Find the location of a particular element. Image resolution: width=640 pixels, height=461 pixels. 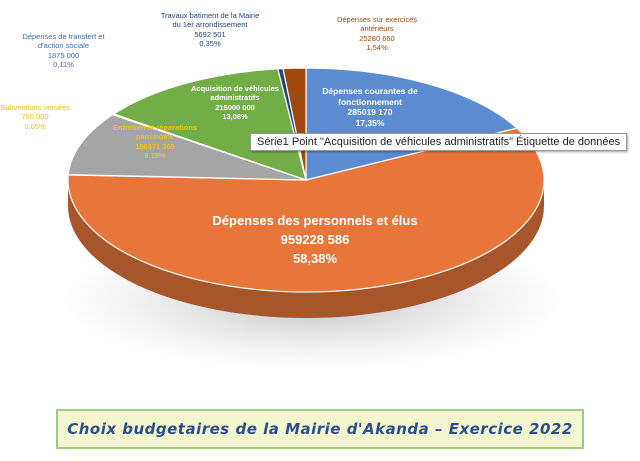

label-personnels-value: 959228 586 is located at coordinates (315, 239).